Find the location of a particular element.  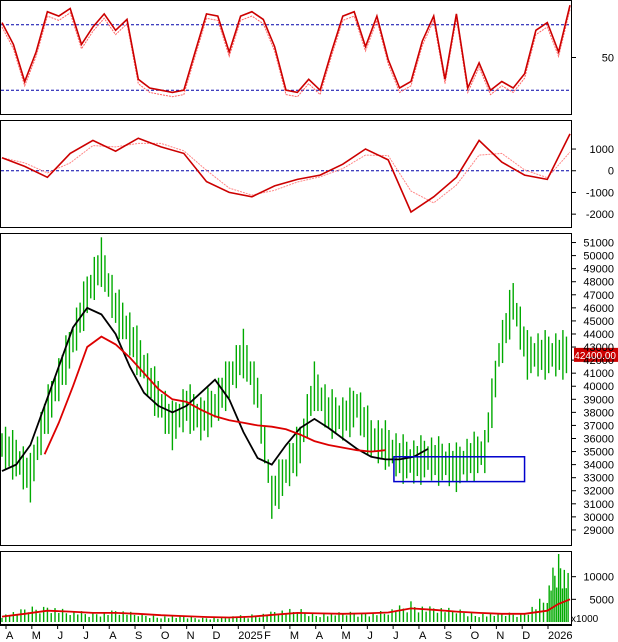

time-tick-label-1: M is located at coordinates (36, 636).